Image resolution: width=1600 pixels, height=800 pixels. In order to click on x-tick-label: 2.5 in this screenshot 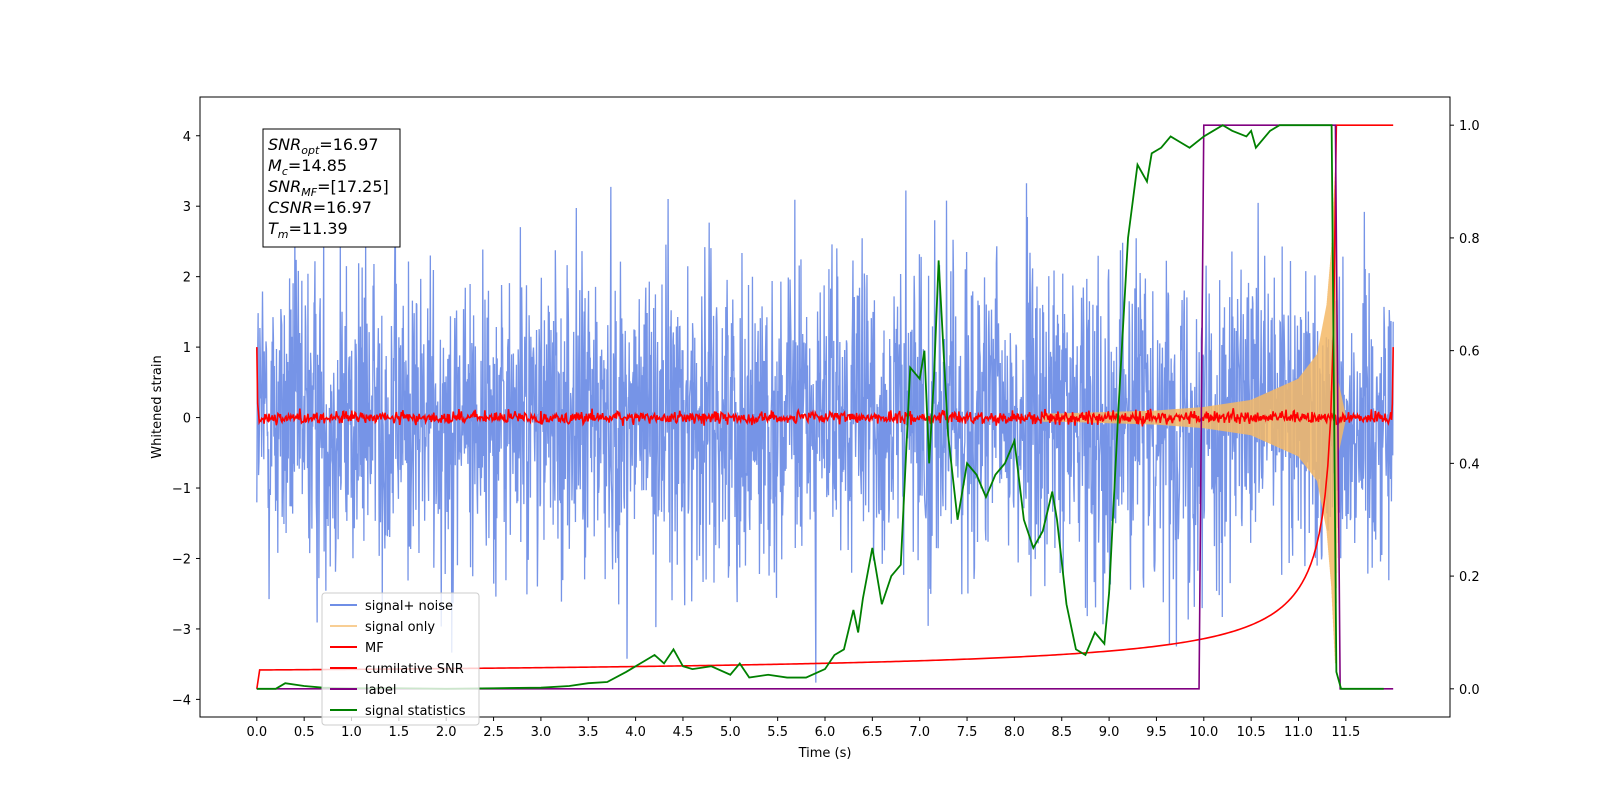, I will do `click(493, 732)`.